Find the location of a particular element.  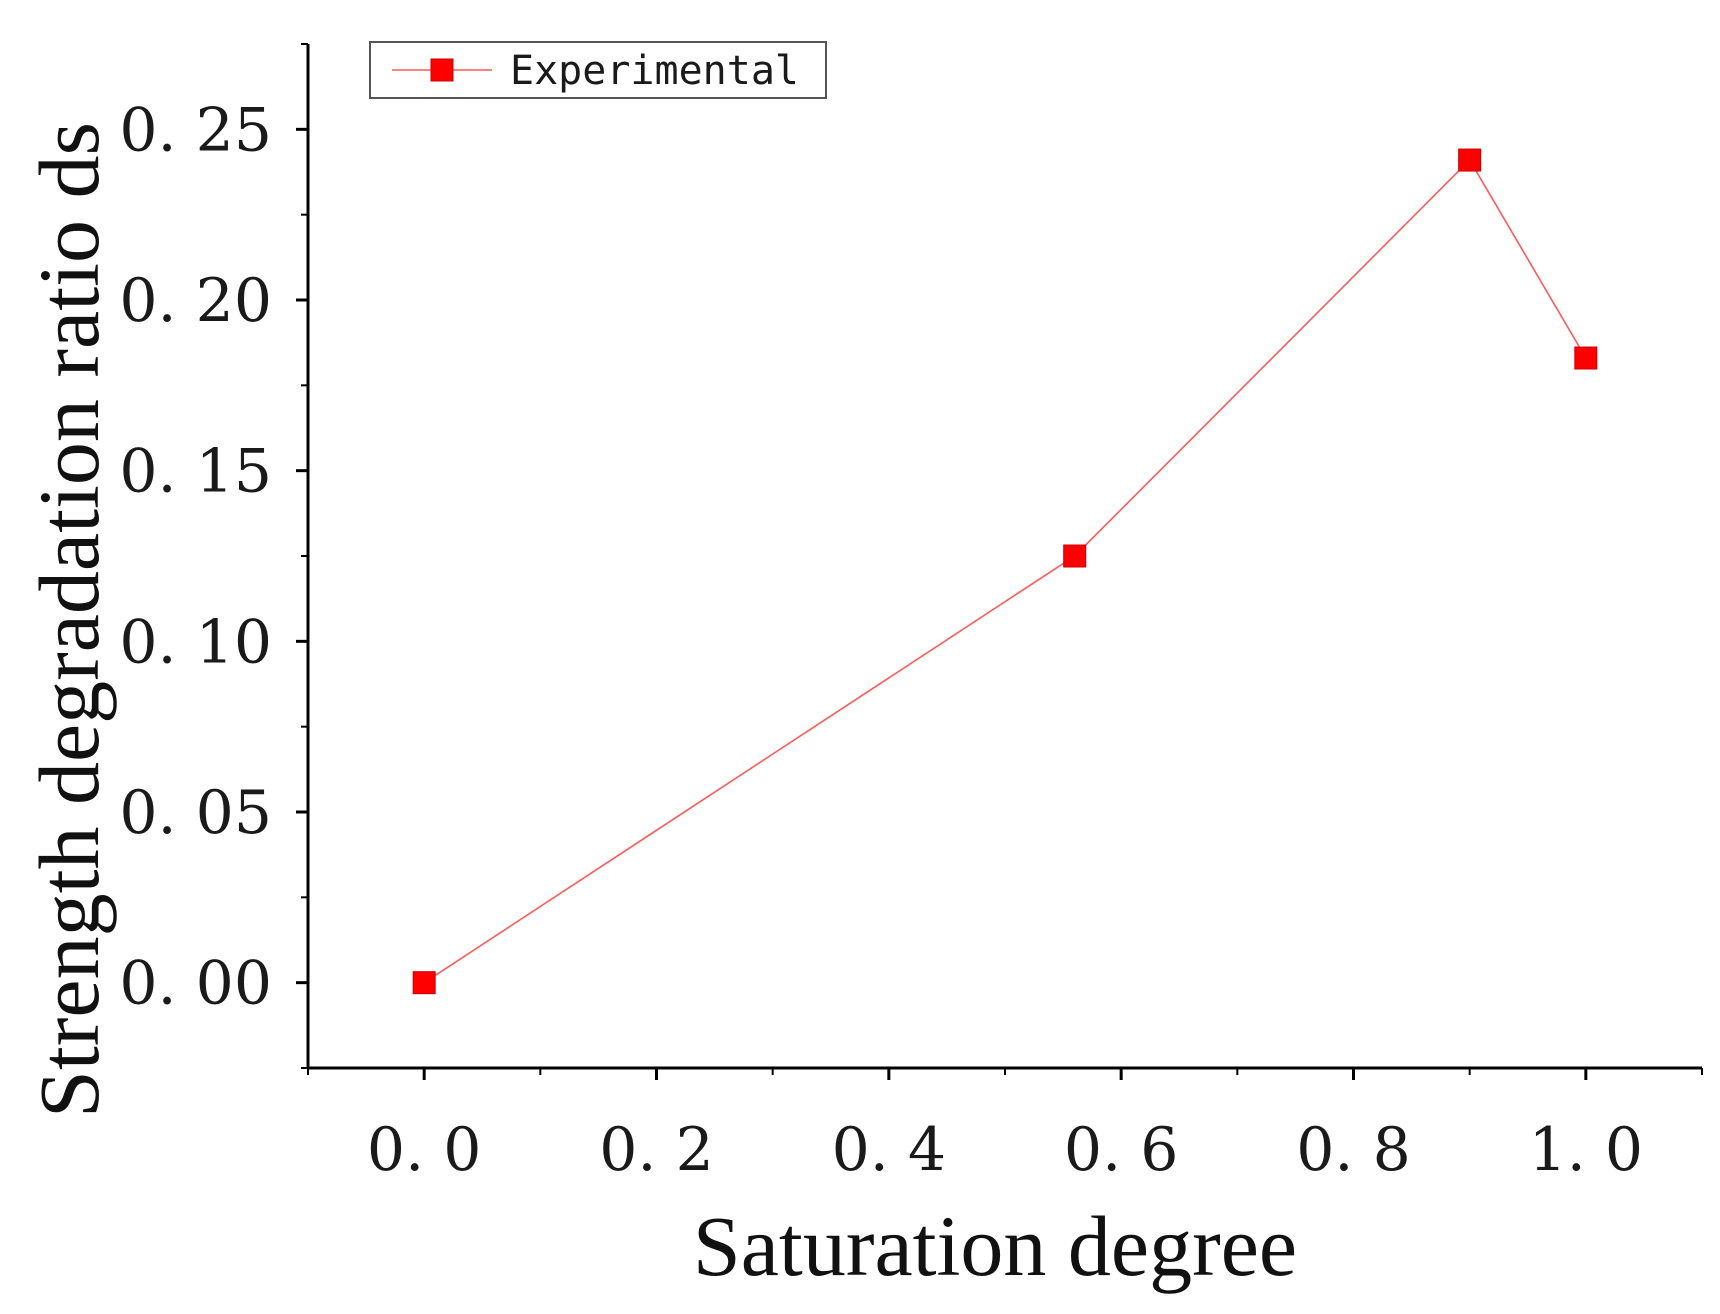

y-tick-label: 0. 10 is located at coordinates (195, 642).